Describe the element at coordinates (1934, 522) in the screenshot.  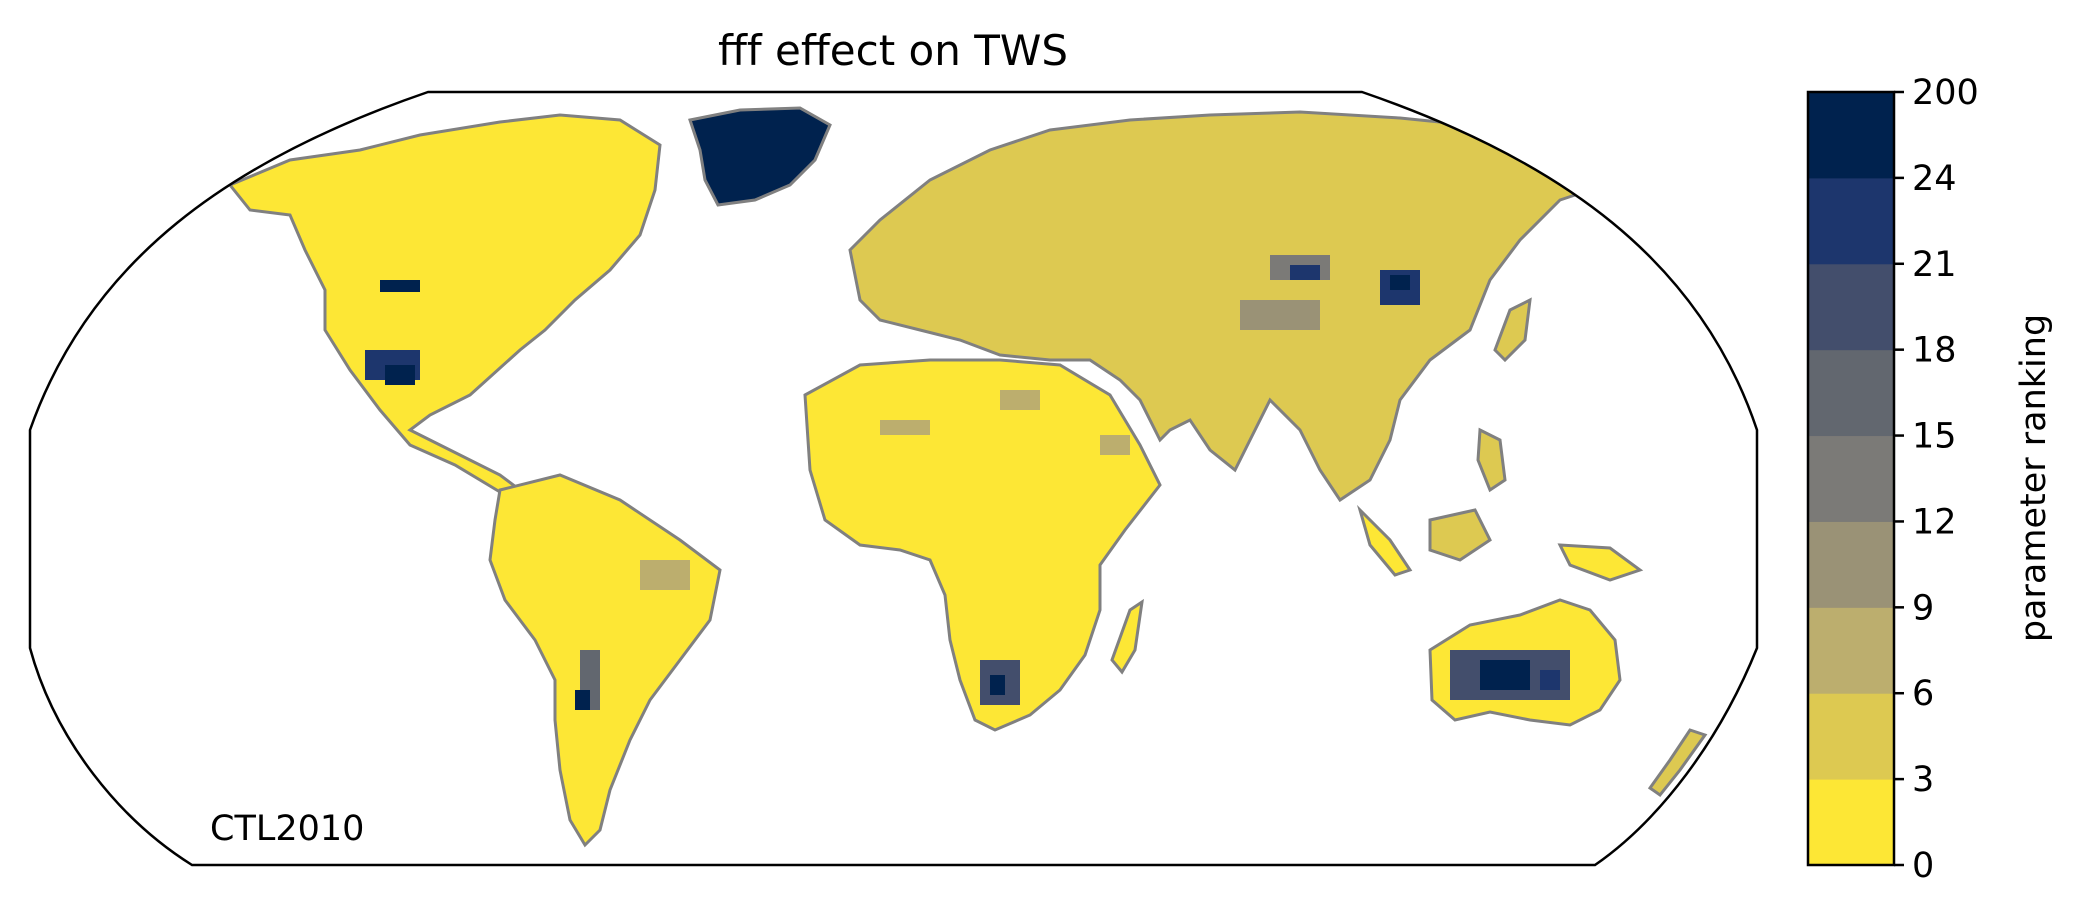
I see `colorbar-tick-label: 12` at that location.